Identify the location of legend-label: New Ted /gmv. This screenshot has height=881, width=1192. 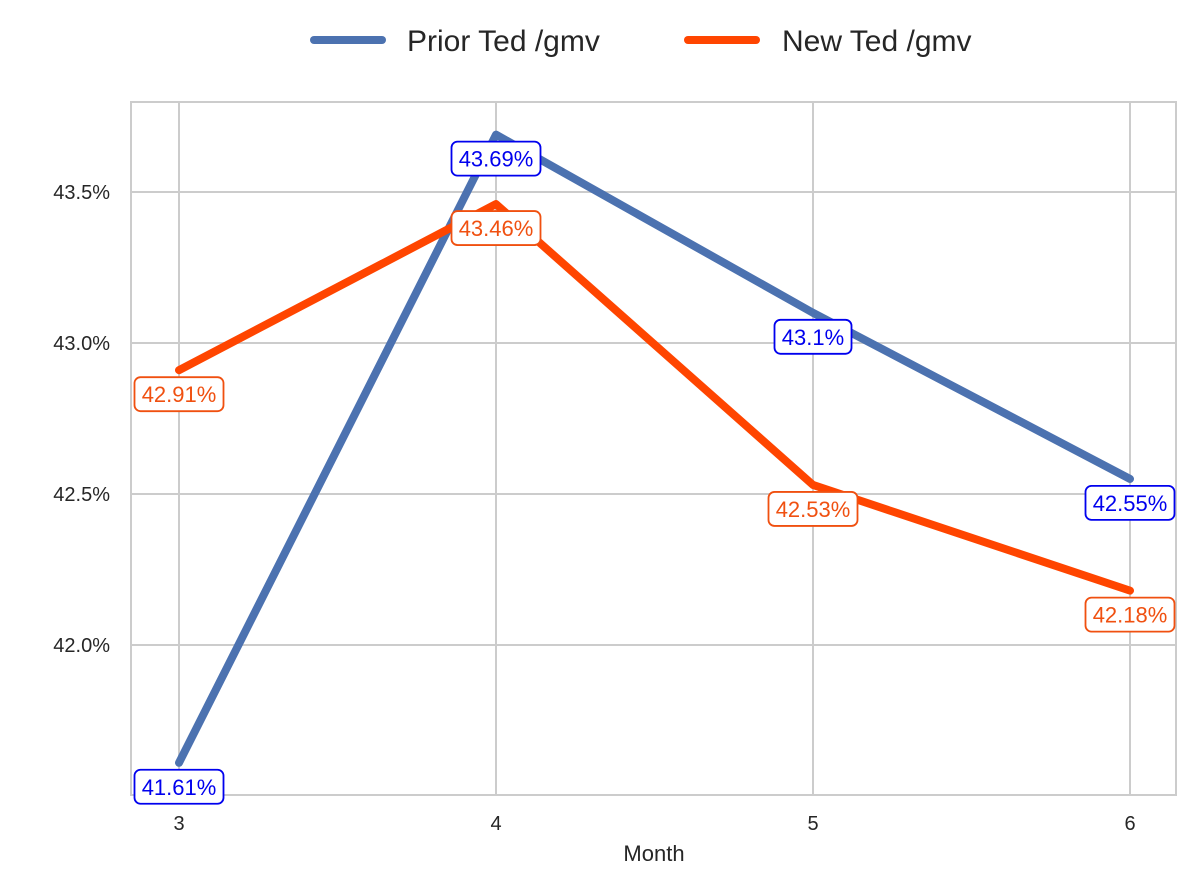
(877, 41).